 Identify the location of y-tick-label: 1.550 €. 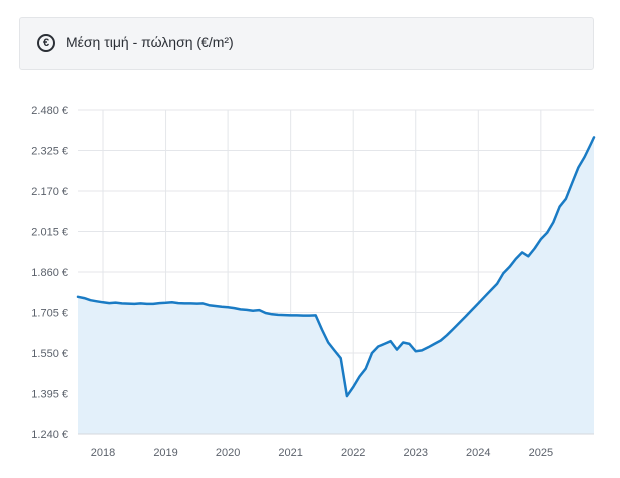
(49, 354).